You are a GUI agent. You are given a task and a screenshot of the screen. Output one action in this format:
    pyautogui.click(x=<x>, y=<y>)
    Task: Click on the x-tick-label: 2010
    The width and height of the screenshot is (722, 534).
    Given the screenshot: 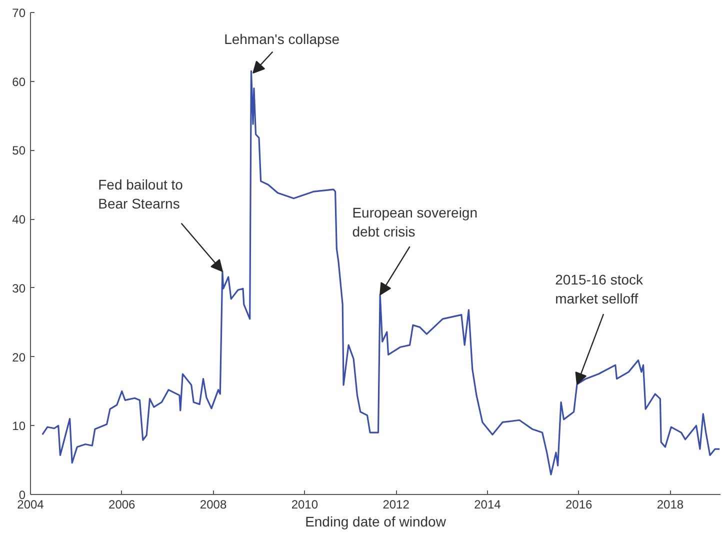 What is the action you would take?
    pyautogui.click(x=304, y=505)
    